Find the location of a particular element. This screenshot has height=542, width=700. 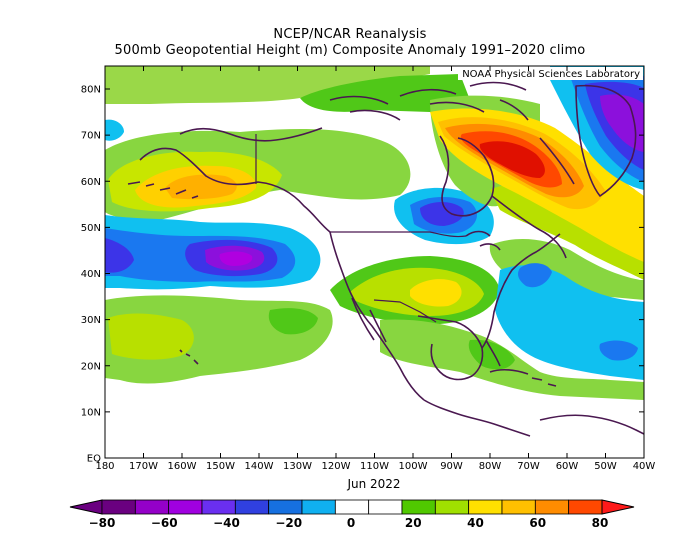

colorbar-label: −60 is located at coordinates (164, 523).